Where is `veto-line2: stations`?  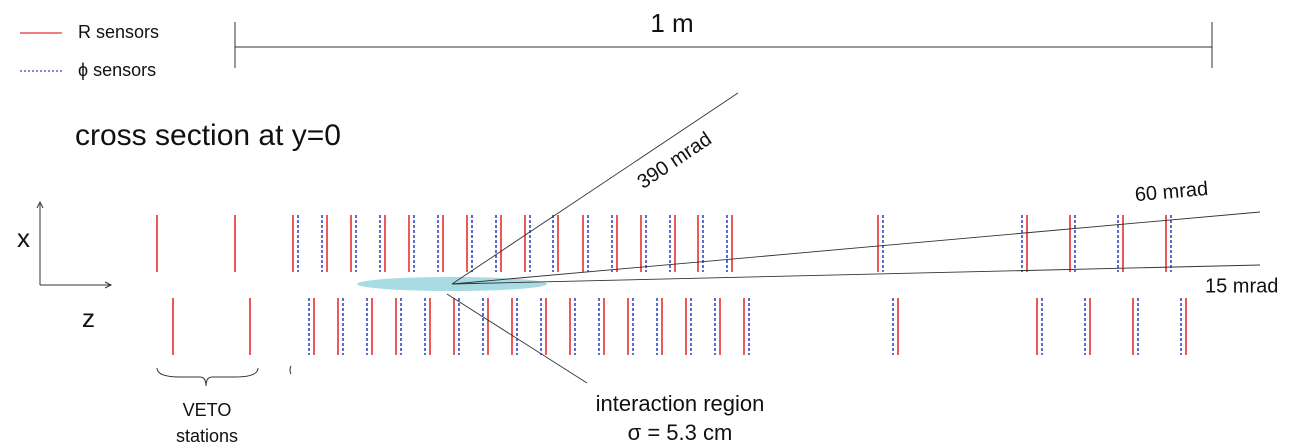 veto-line2: stations is located at coordinates (207, 436).